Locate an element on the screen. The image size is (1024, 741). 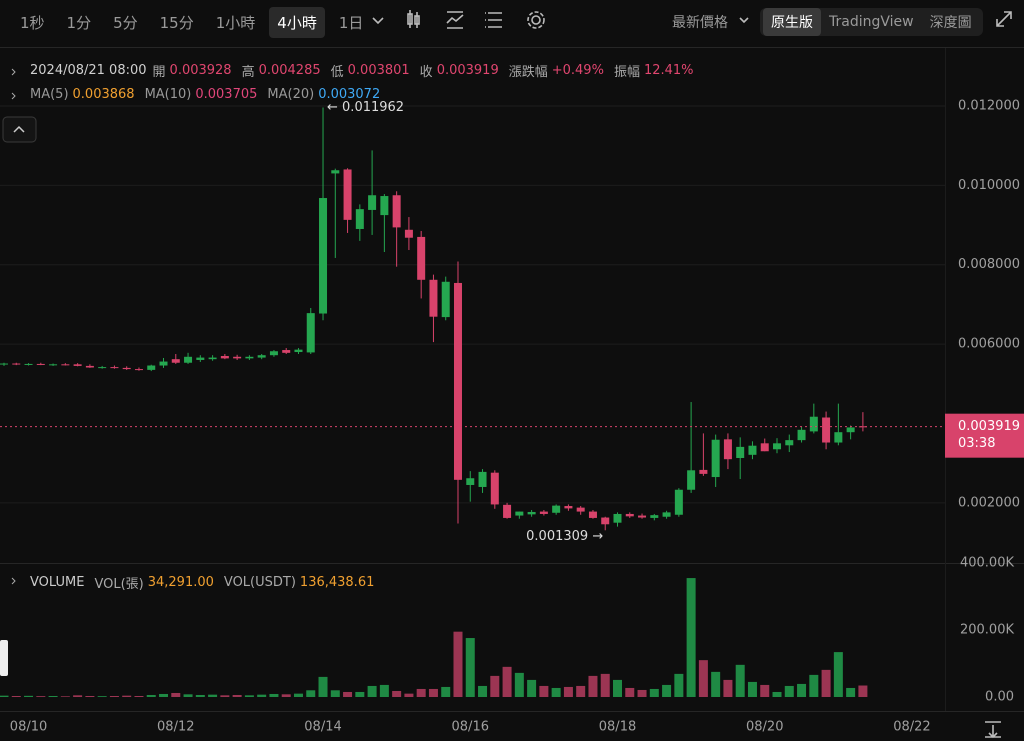
price-mode: 最新價格 is located at coordinates (703, 22).